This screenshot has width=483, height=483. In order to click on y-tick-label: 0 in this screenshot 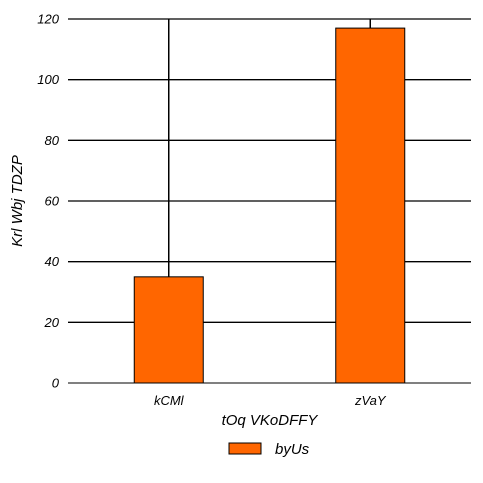, I will do `click(56, 383)`.